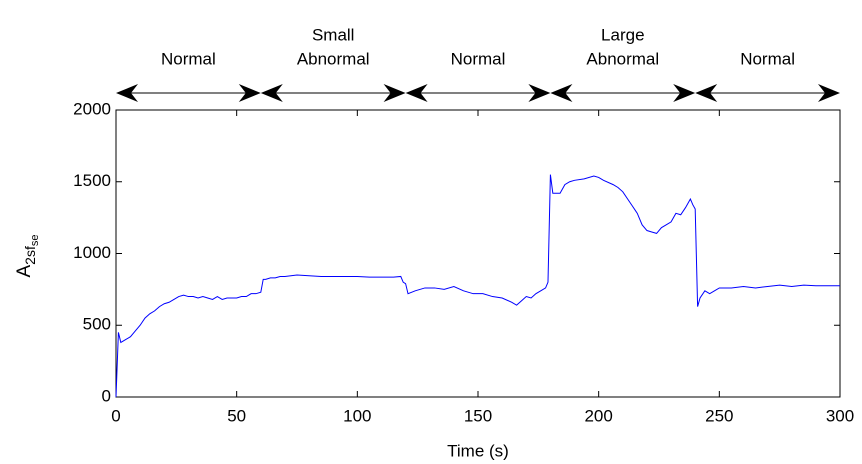 This screenshot has width=862, height=464. What do you see at coordinates (840, 415) in the screenshot?
I see `x-tick-label: 300` at bounding box center [840, 415].